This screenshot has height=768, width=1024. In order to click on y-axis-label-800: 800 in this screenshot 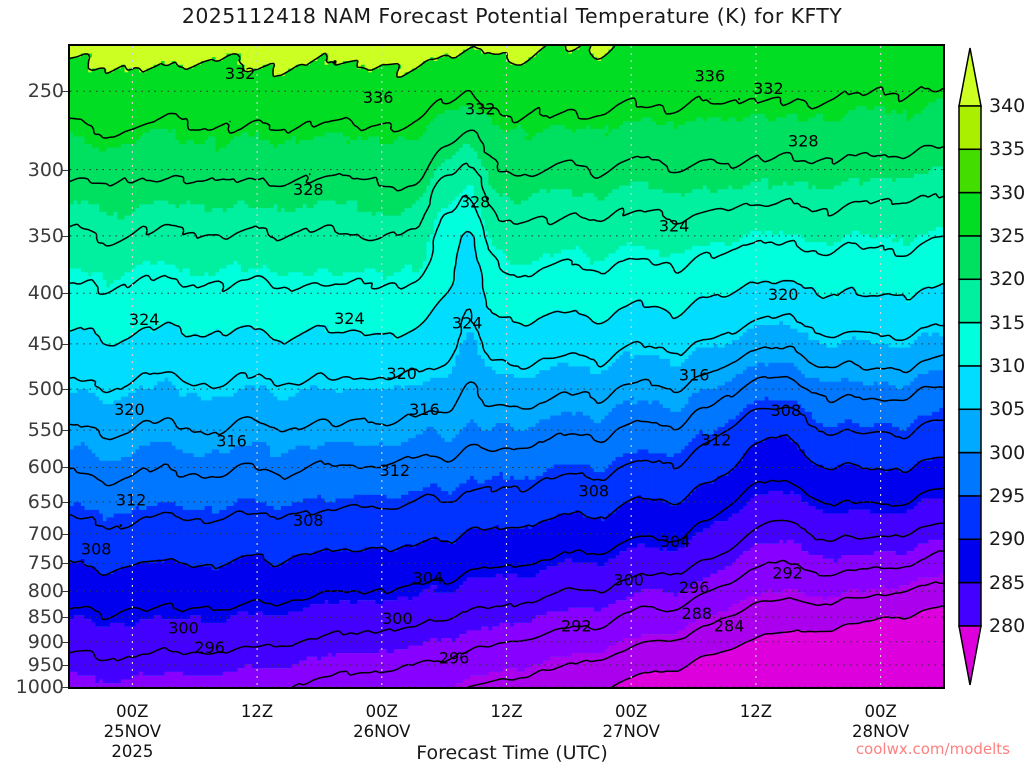, I will do `click(45, 591)`.